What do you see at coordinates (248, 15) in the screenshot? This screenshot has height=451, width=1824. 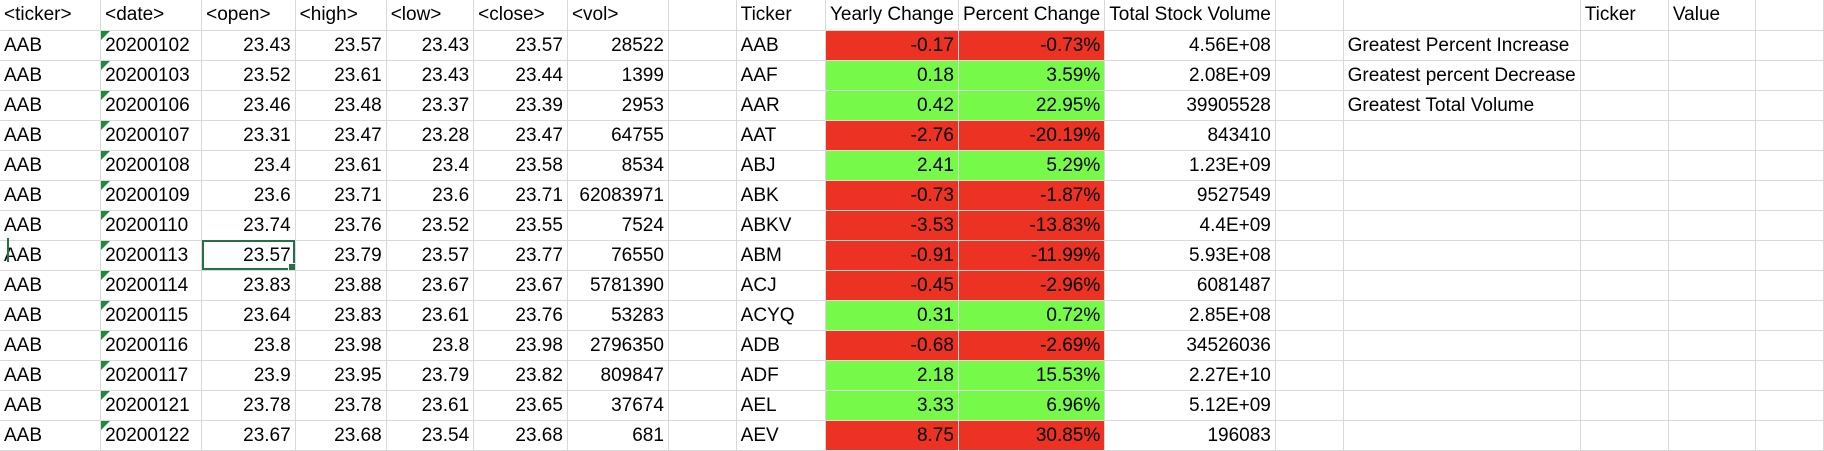 I see `header-open: <open>` at bounding box center [248, 15].